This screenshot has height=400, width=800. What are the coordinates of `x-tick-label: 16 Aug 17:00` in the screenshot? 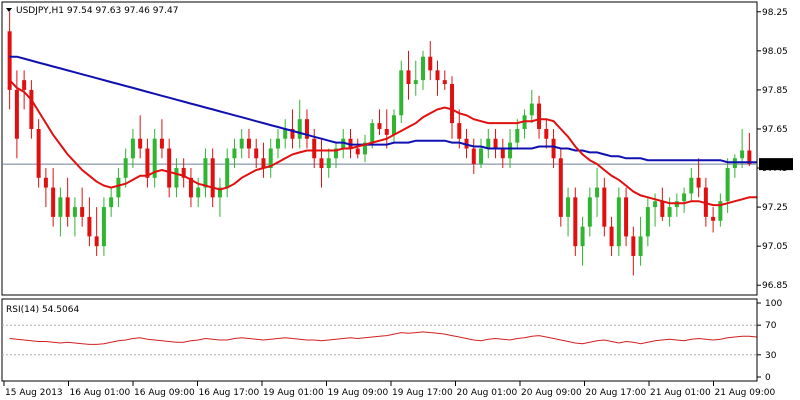 It's located at (229, 393).